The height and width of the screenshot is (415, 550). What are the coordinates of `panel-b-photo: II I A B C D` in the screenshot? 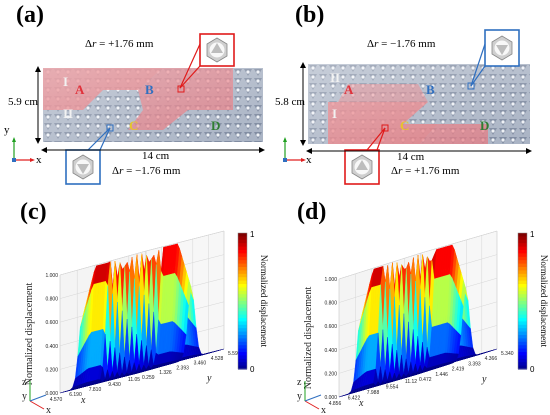 It's located at (419, 104).